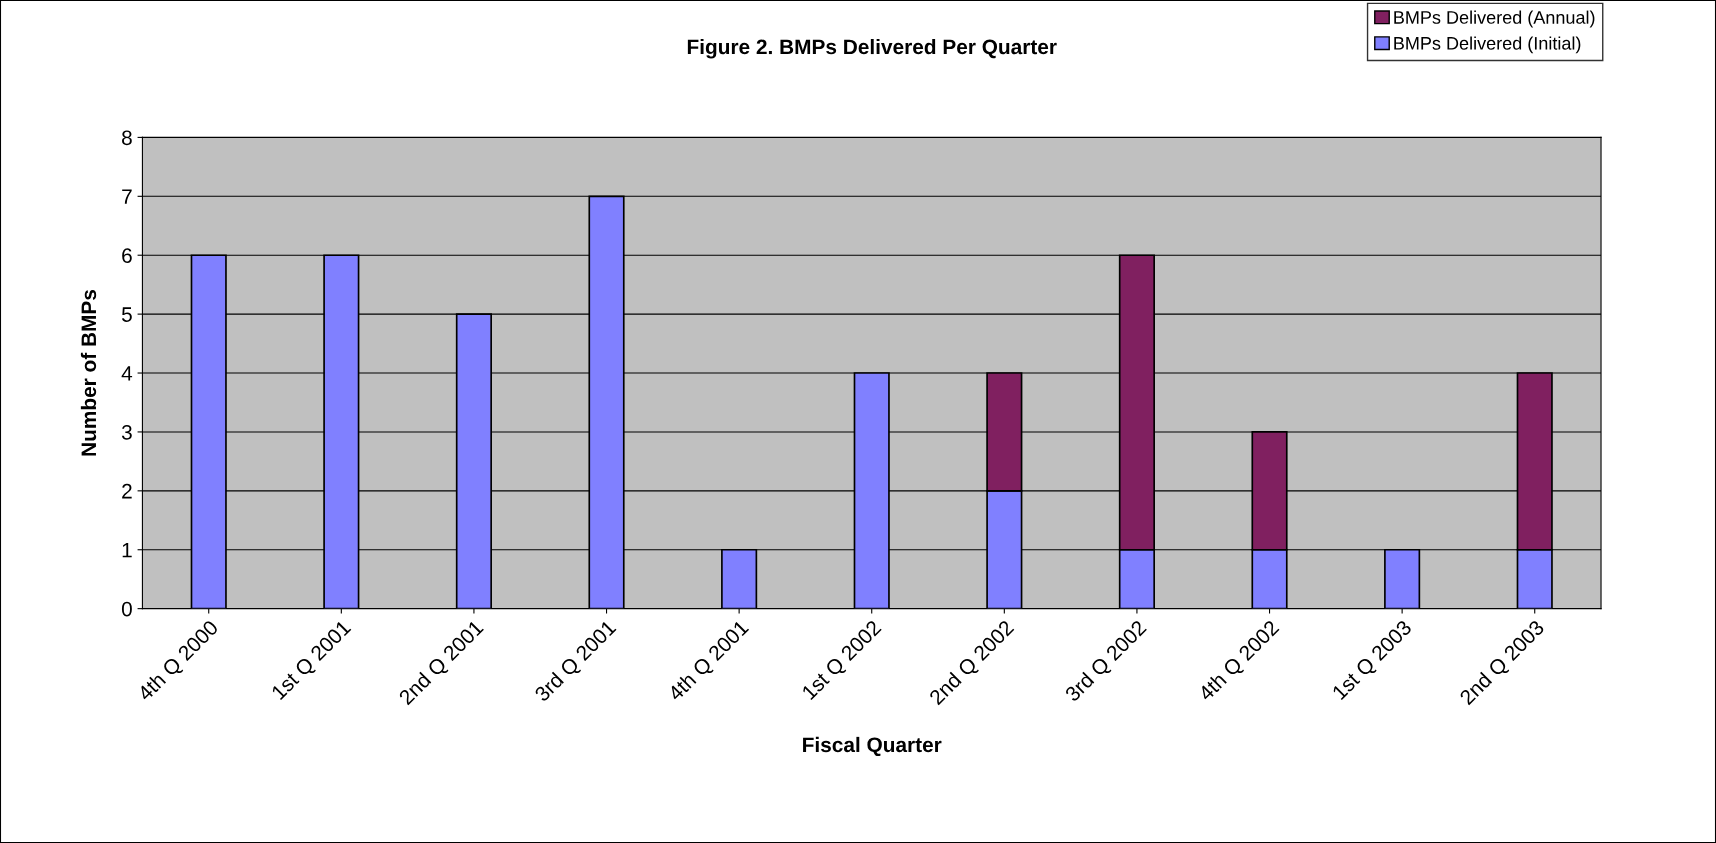  What do you see at coordinates (127, 491) in the screenshot?
I see `y-tick-label: 2` at bounding box center [127, 491].